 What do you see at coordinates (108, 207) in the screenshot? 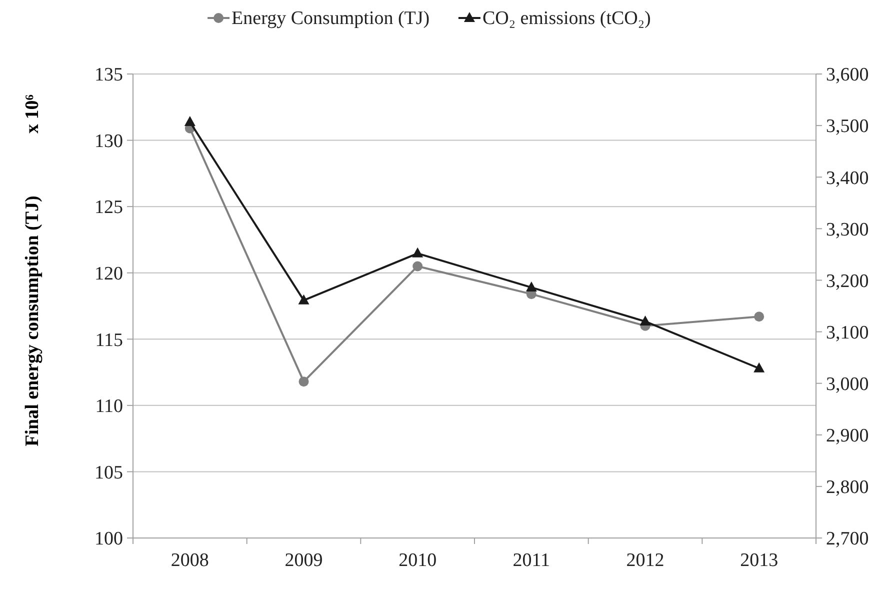
I see `y-tick-label: 125` at bounding box center [108, 207].